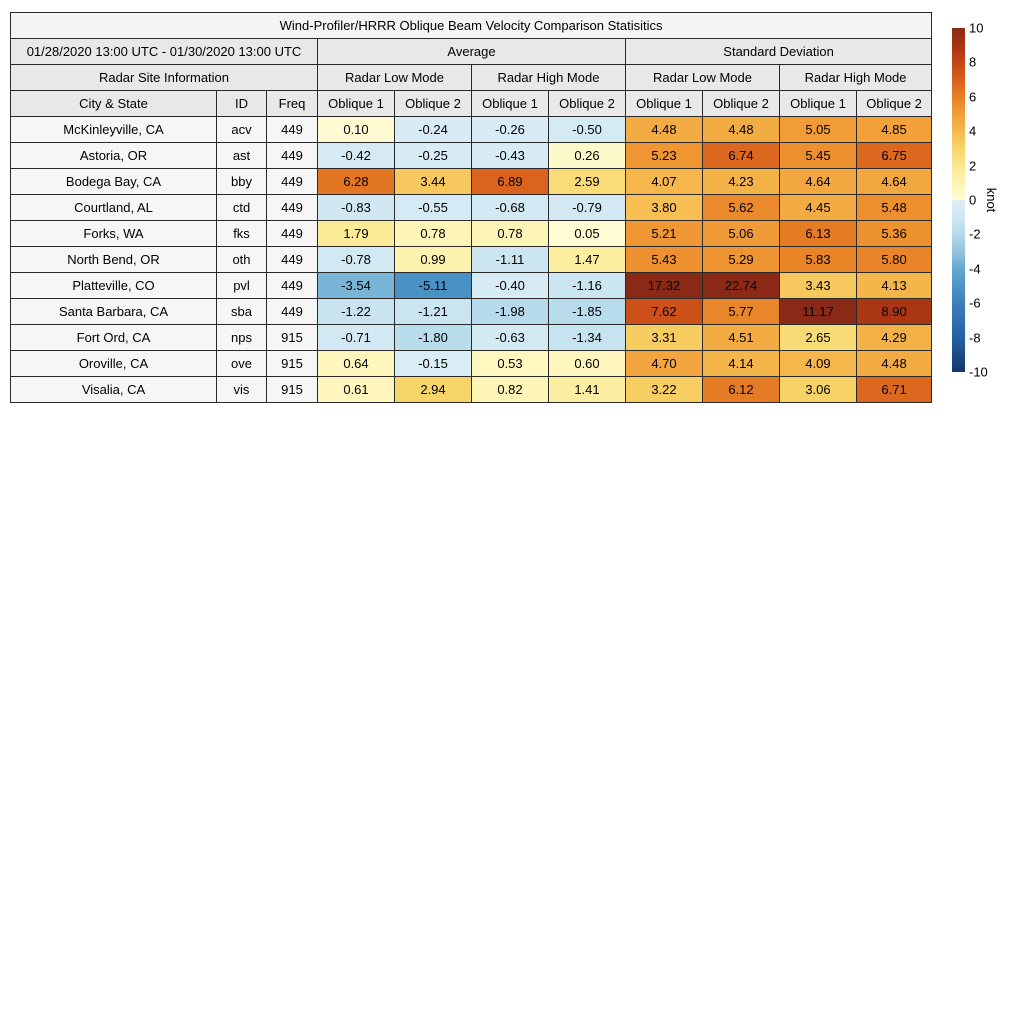  I want to click on value-cell: 4.29, so click(894, 337).